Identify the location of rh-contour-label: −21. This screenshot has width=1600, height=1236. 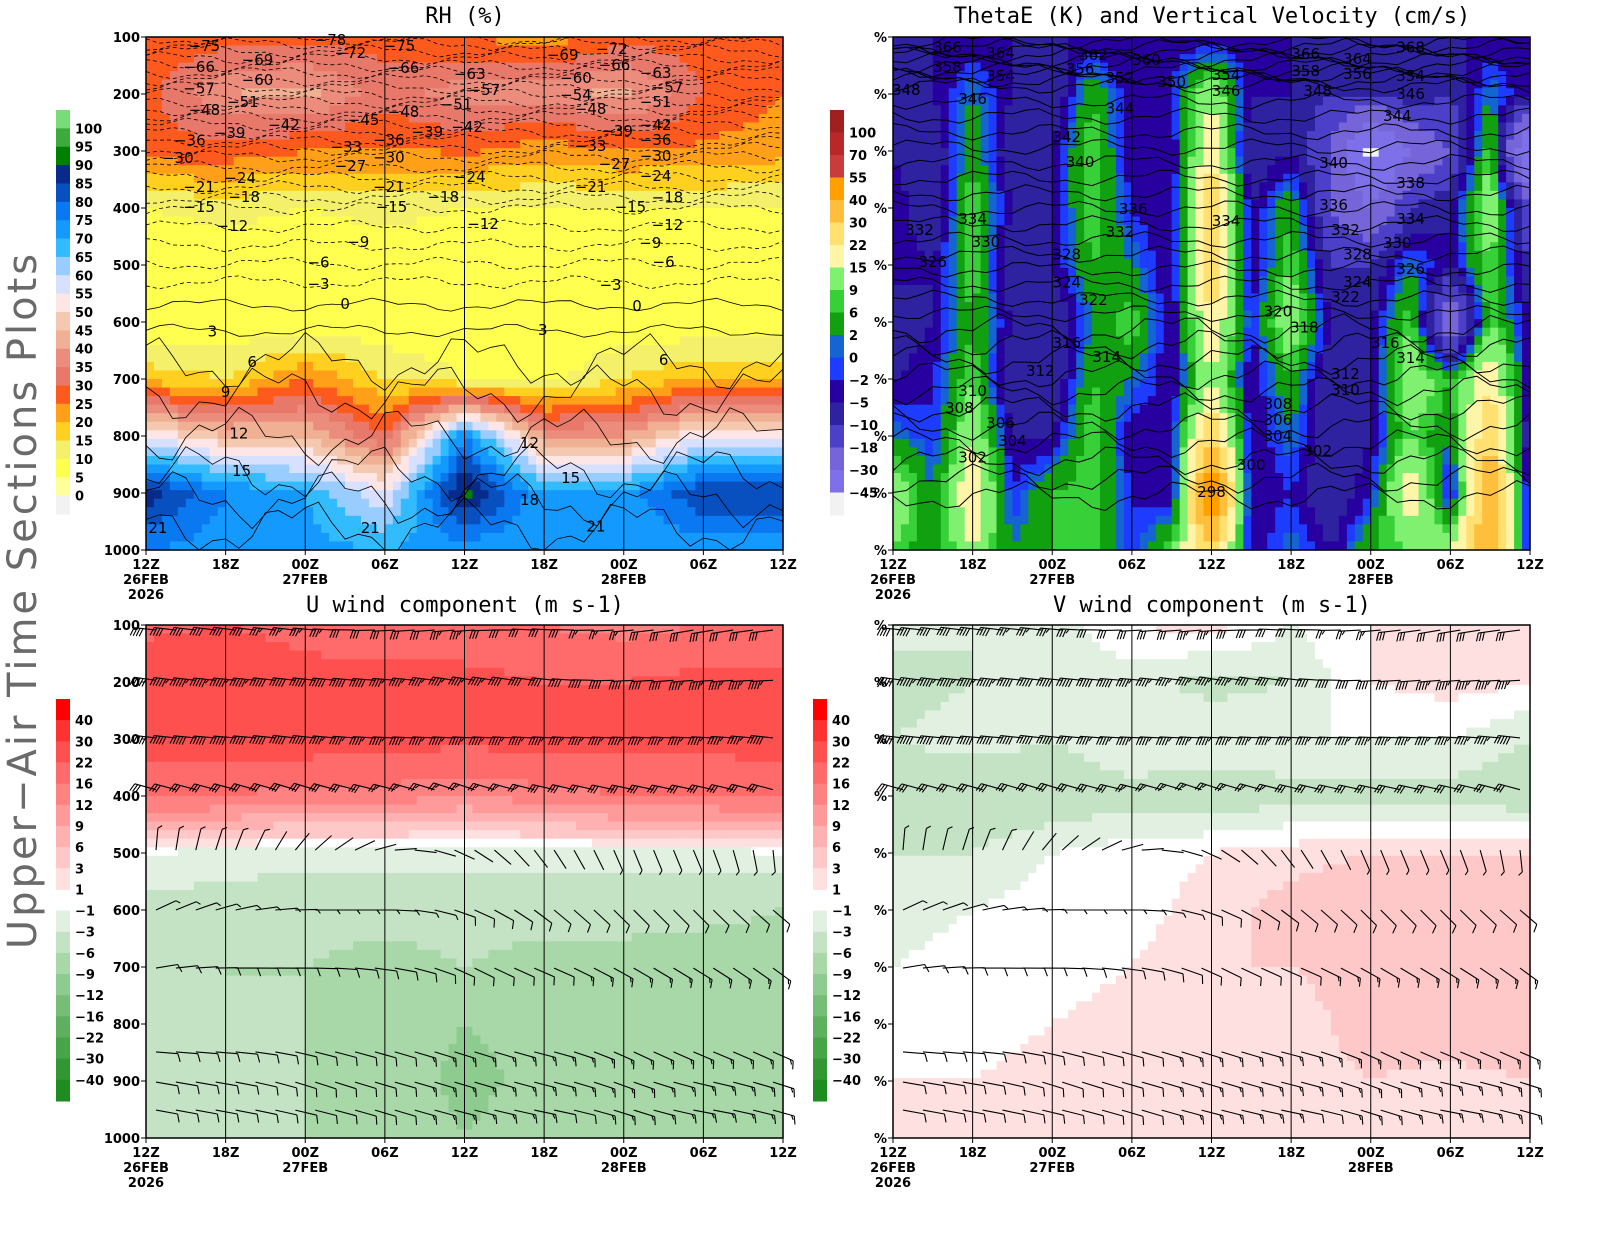
(199, 187).